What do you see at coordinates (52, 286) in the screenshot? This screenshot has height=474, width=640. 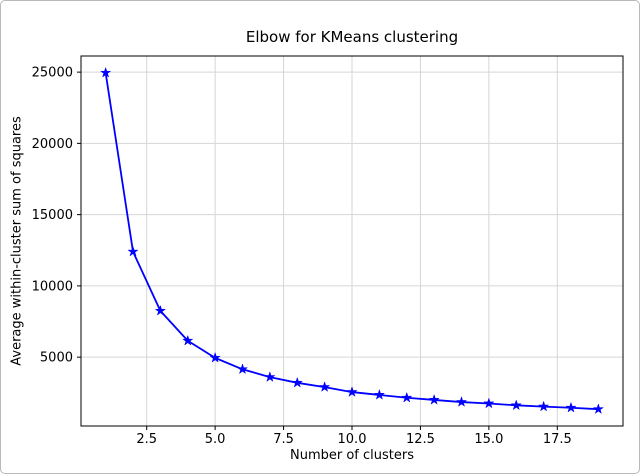 I see `y-tick-label: 10000` at bounding box center [52, 286].